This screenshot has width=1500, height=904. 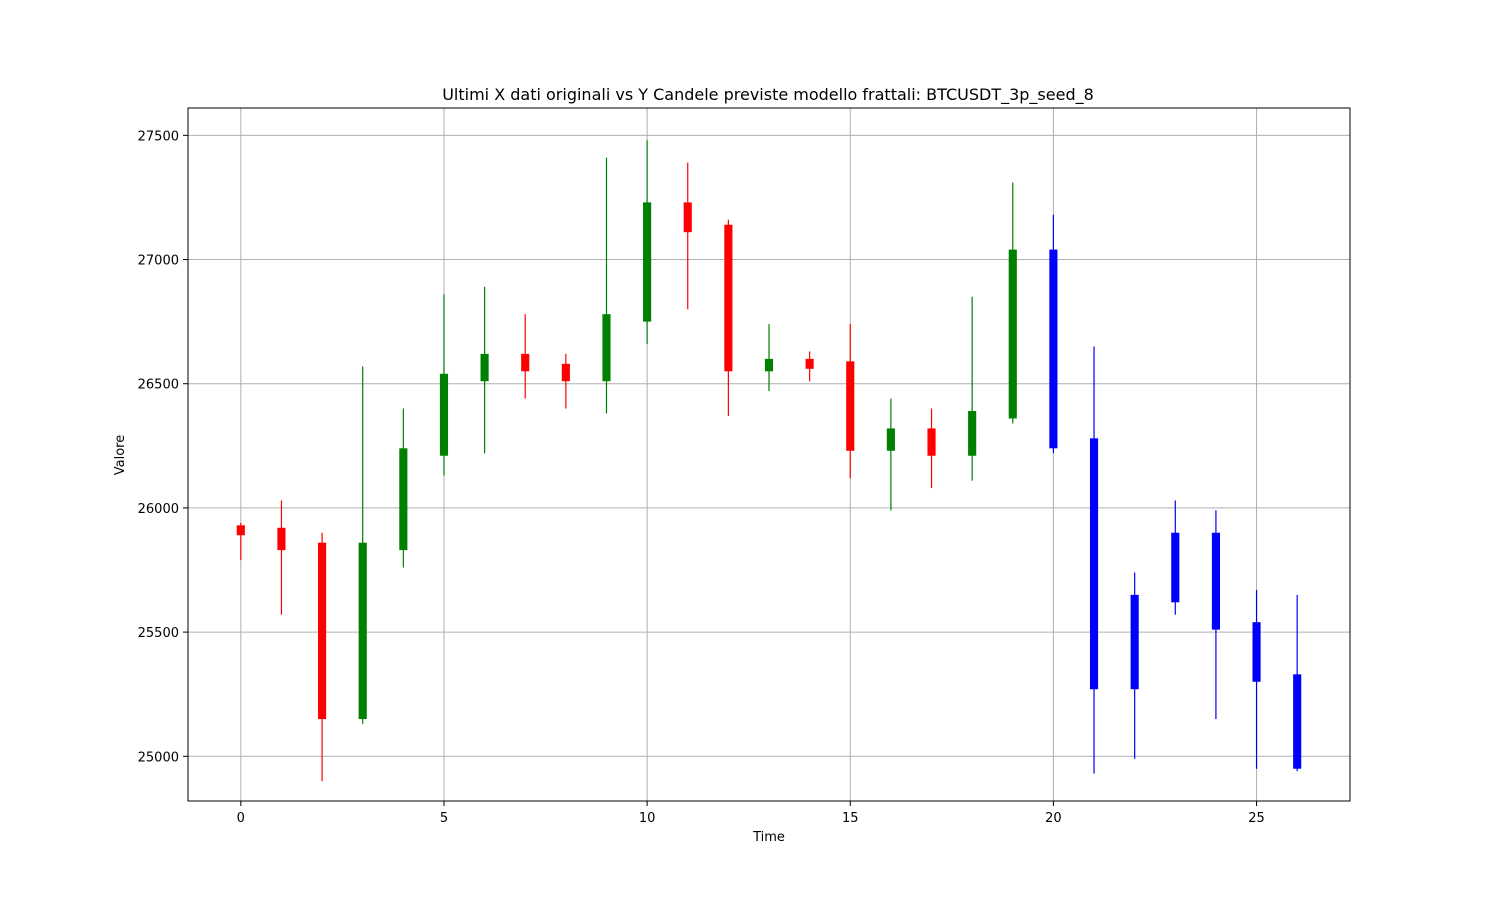 I want to click on x-axis-ticks: 0 5 10 15 20 25, so click(x=751, y=813).